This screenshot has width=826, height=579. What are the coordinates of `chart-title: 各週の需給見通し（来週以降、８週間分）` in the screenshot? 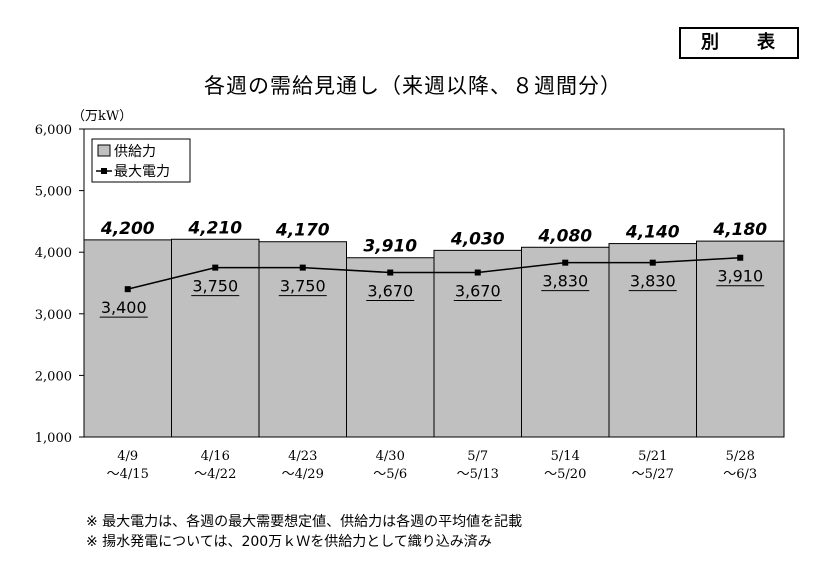 It's located at (413, 86).